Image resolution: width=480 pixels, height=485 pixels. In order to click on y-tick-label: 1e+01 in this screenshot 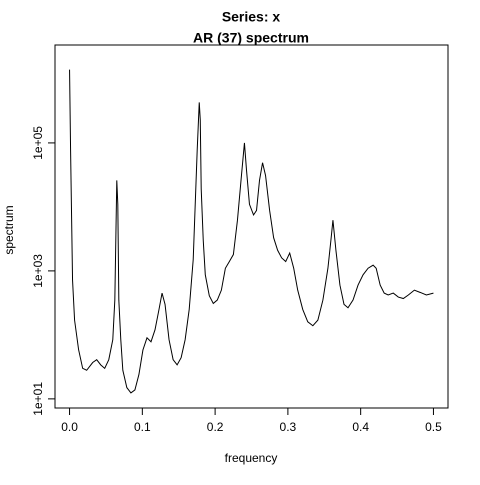, I will do `click(38, 399)`.